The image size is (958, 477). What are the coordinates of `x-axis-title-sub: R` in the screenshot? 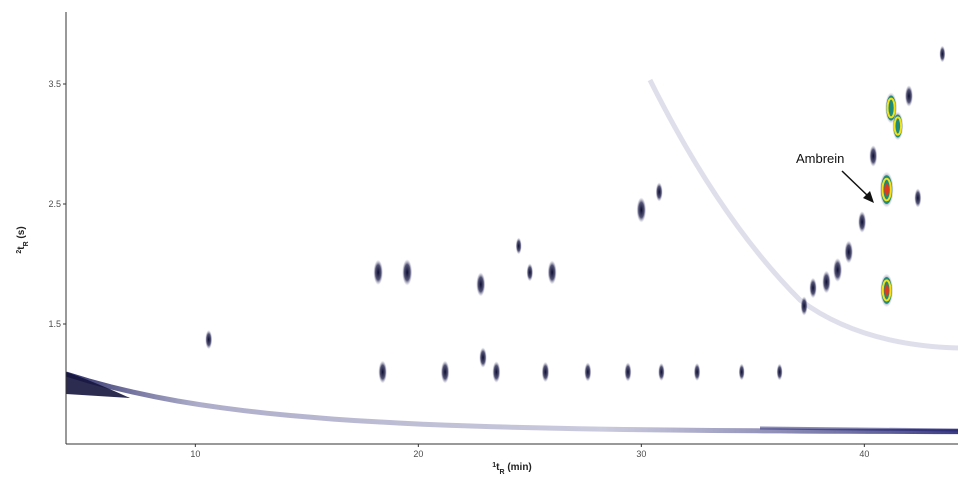 It's located at (501, 472).